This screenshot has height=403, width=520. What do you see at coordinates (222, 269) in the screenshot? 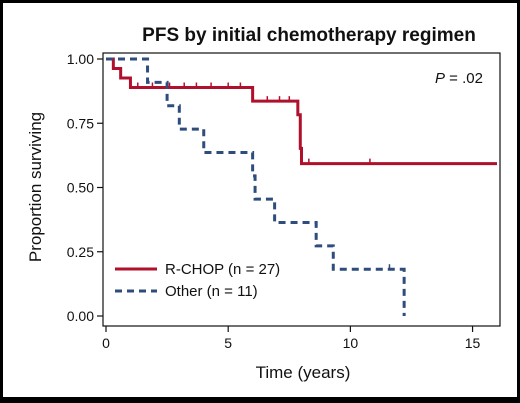
I see `legend-label: R-CHOP (n = 27)` at bounding box center [222, 269].